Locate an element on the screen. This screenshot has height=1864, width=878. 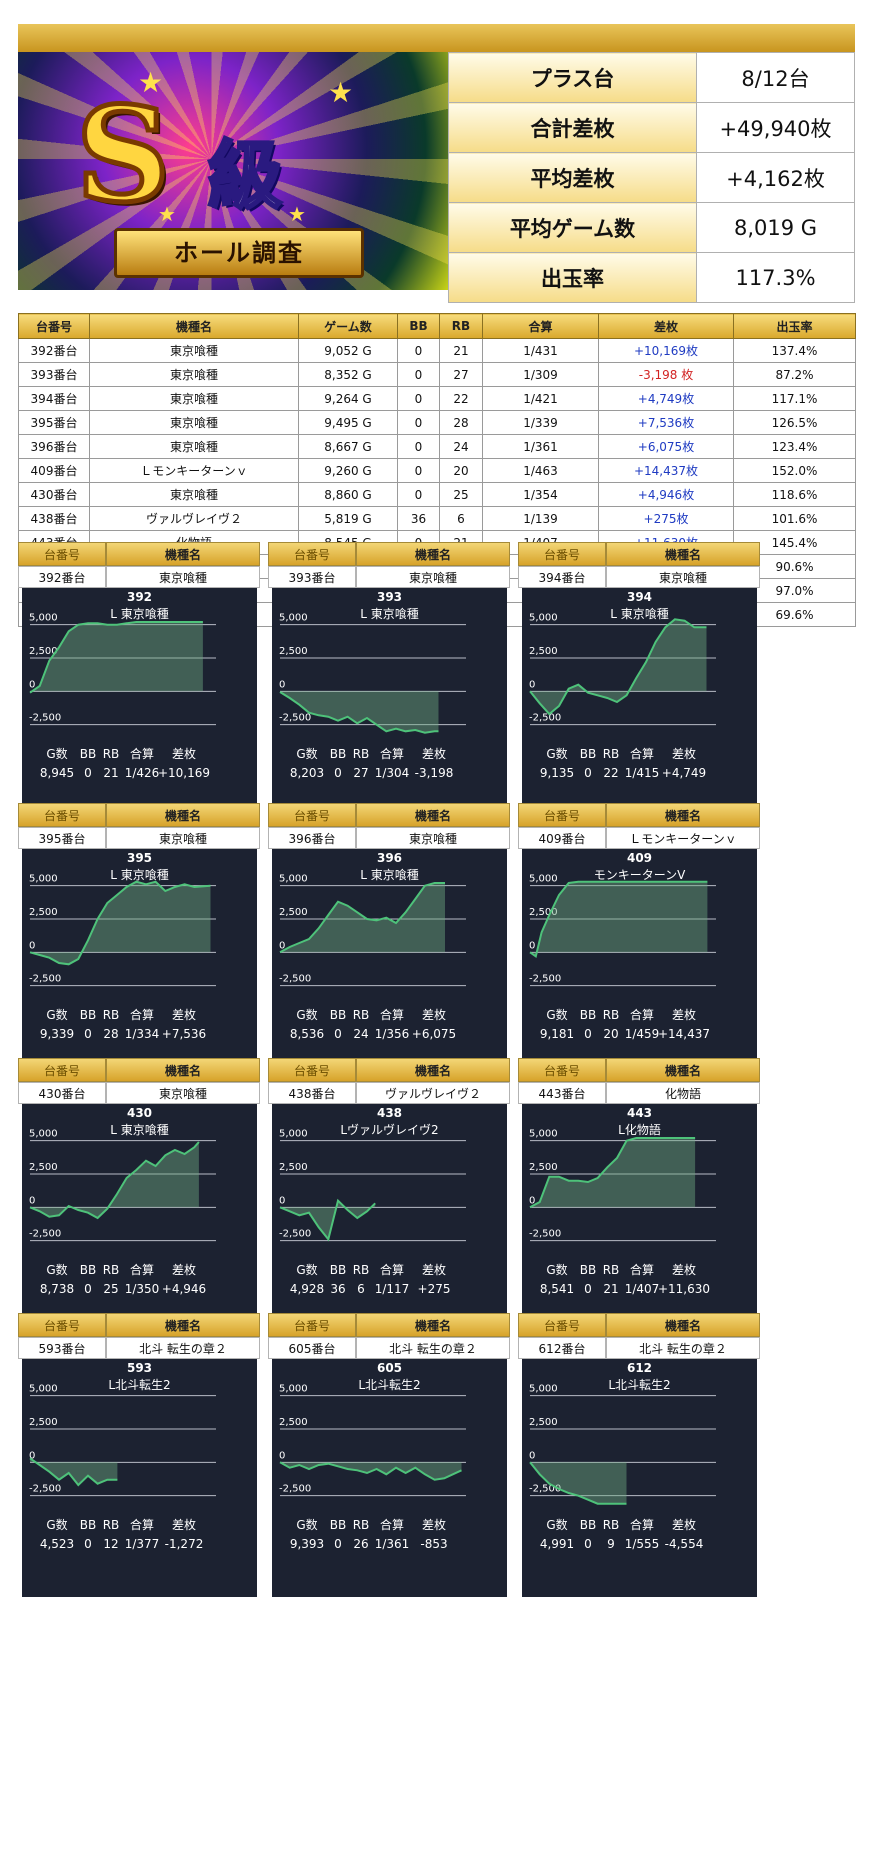
slump-area is located at coordinates (618, 666).